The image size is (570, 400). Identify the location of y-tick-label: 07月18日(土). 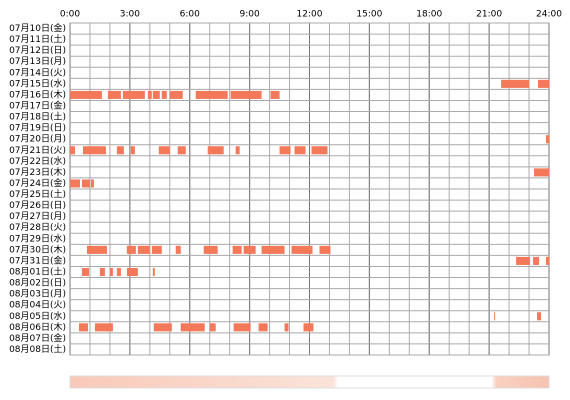
(37, 117).